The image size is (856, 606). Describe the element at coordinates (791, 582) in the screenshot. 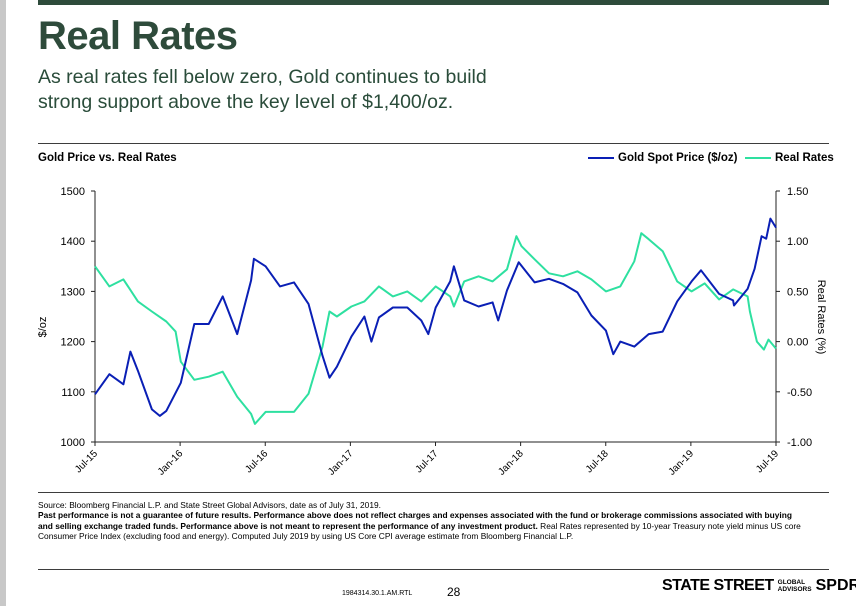

I see `brand-small-1: GLOBAL` at that location.